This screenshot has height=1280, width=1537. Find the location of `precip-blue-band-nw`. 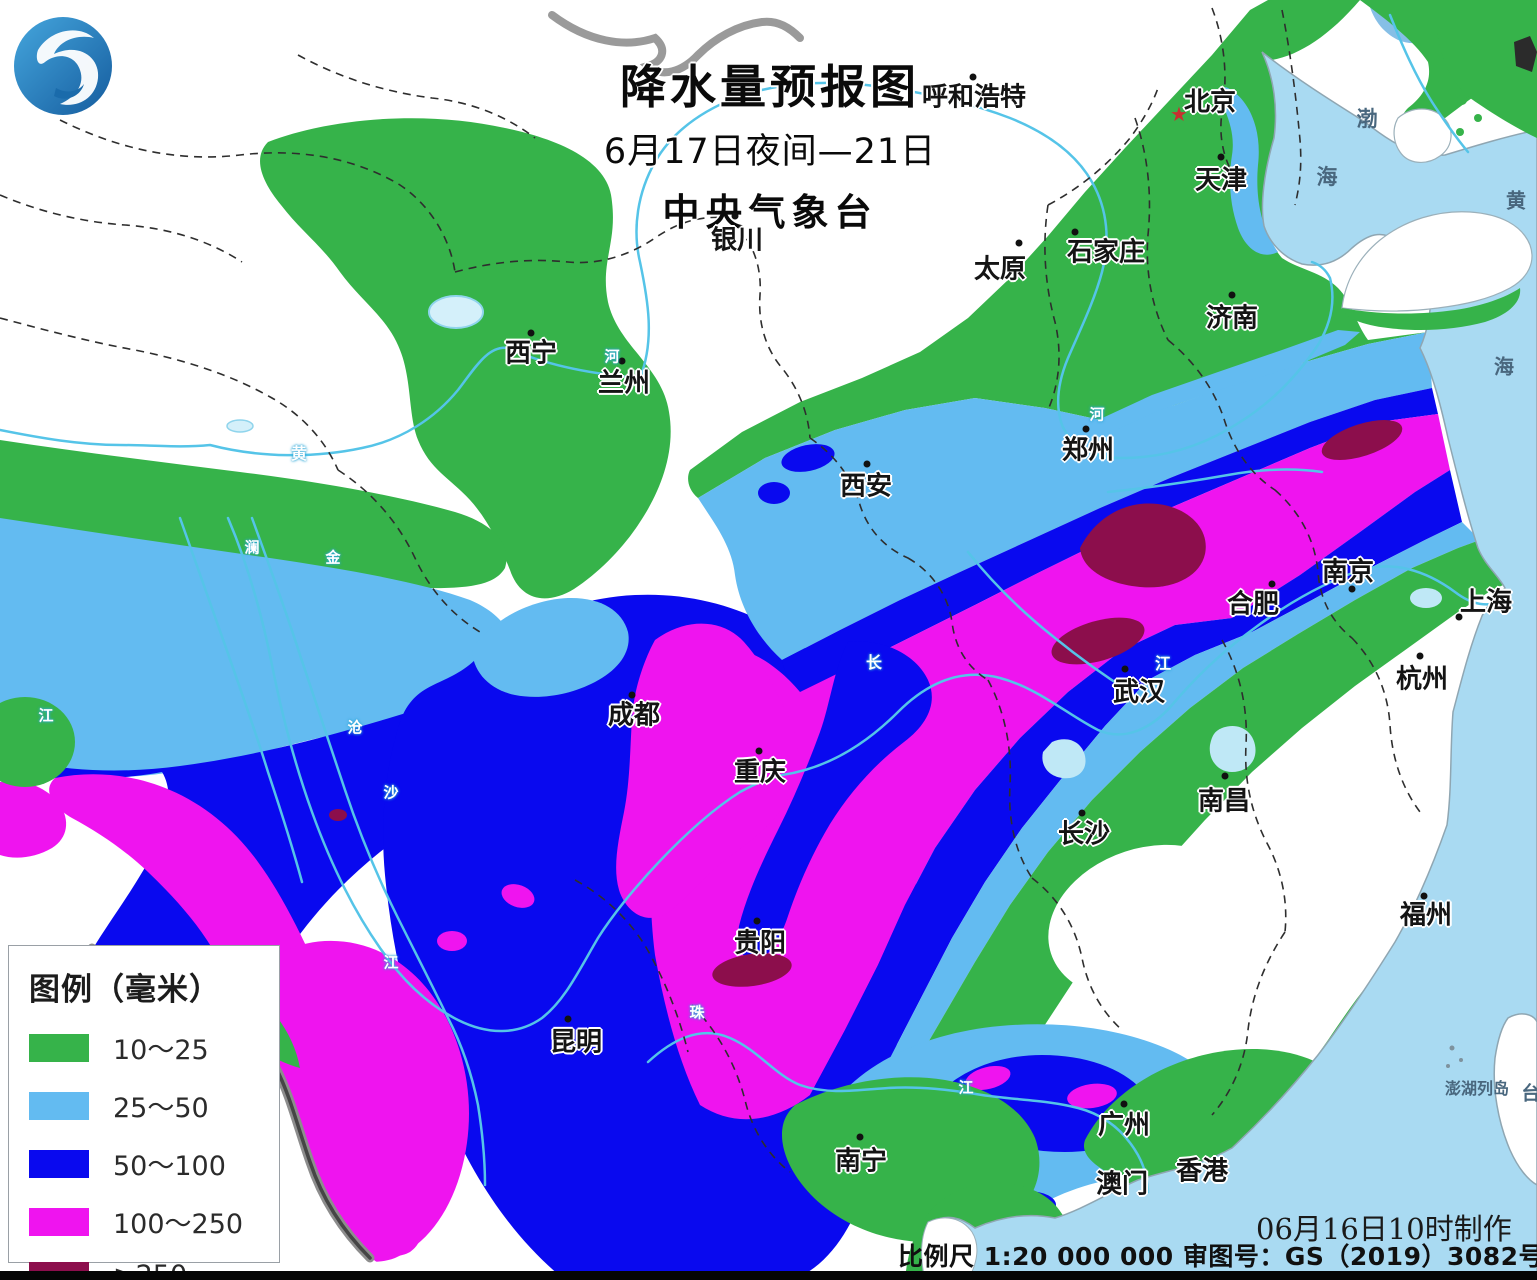

precip-blue-band-nw is located at coordinates (1098, 540).